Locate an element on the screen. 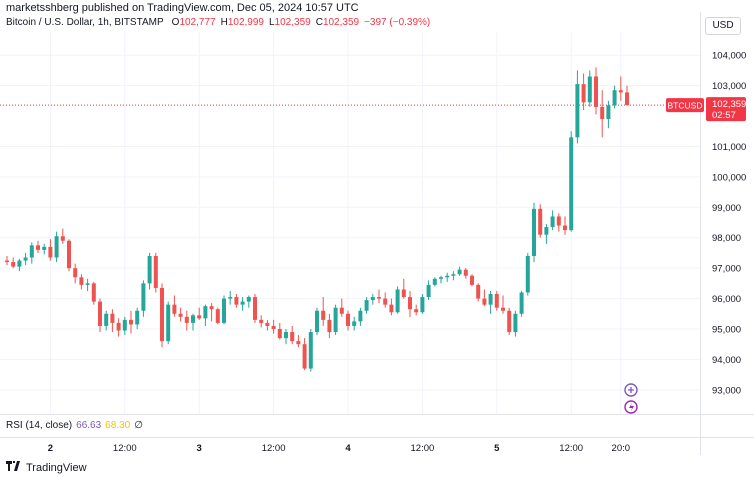  price-tag-value: 102,359 is located at coordinates (729, 104).